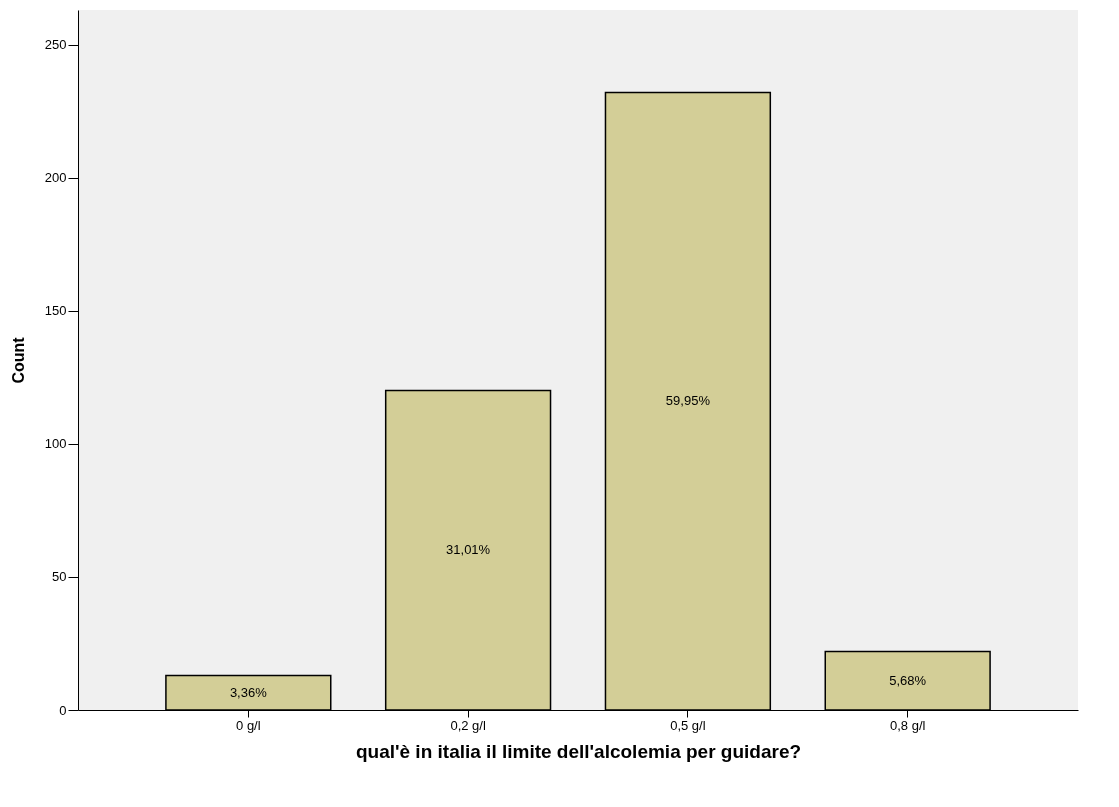  What do you see at coordinates (688, 401) in the screenshot?
I see `annotation: 59,95%` at bounding box center [688, 401].